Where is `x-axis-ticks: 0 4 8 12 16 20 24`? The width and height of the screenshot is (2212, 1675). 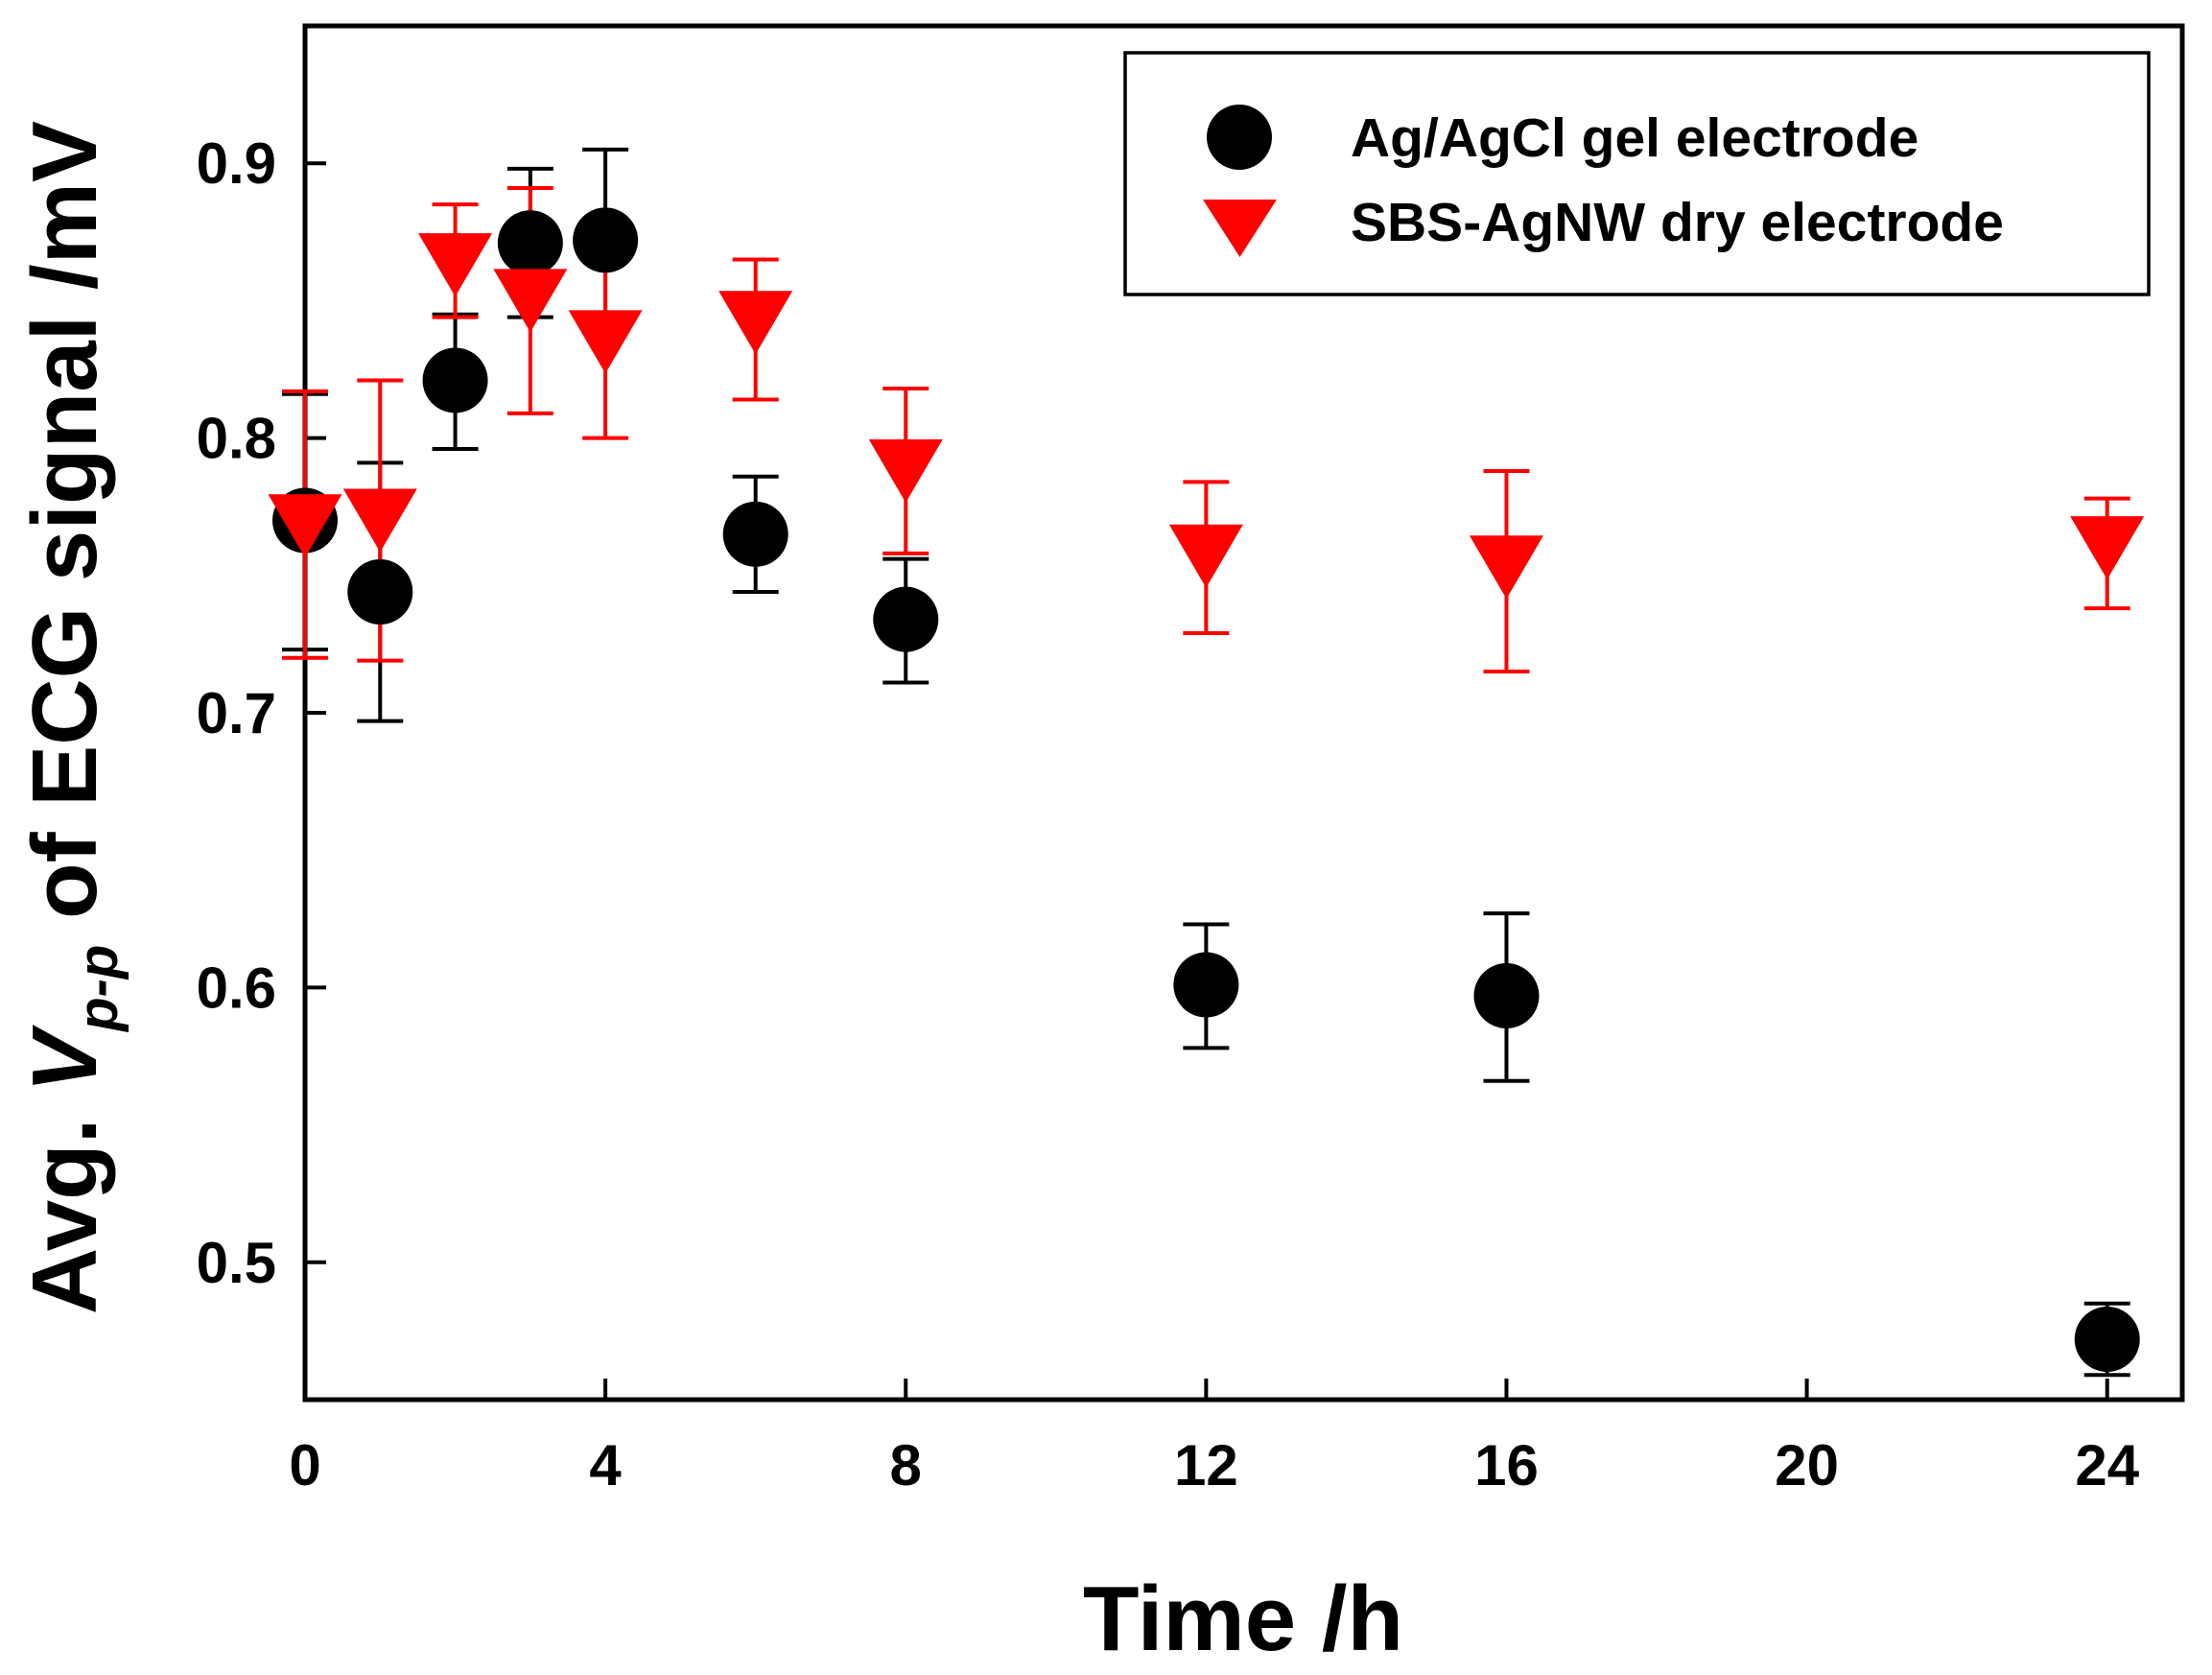 x-axis-ticks: 0 4 8 12 16 20 24 is located at coordinates (1214, 1438).